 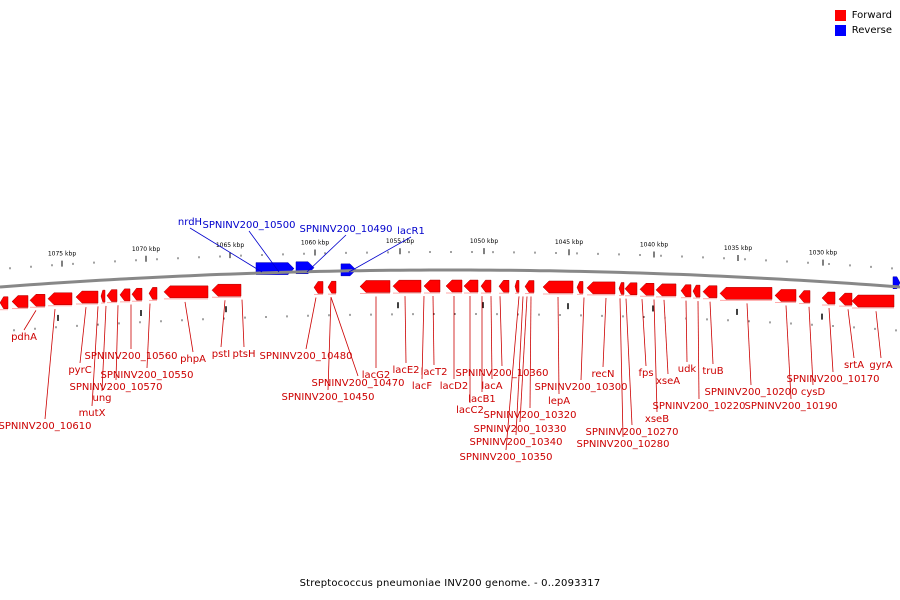 What do you see at coordinates (491, 386) in the screenshot?
I see `forward-gene-label: lacA` at bounding box center [491, 386].